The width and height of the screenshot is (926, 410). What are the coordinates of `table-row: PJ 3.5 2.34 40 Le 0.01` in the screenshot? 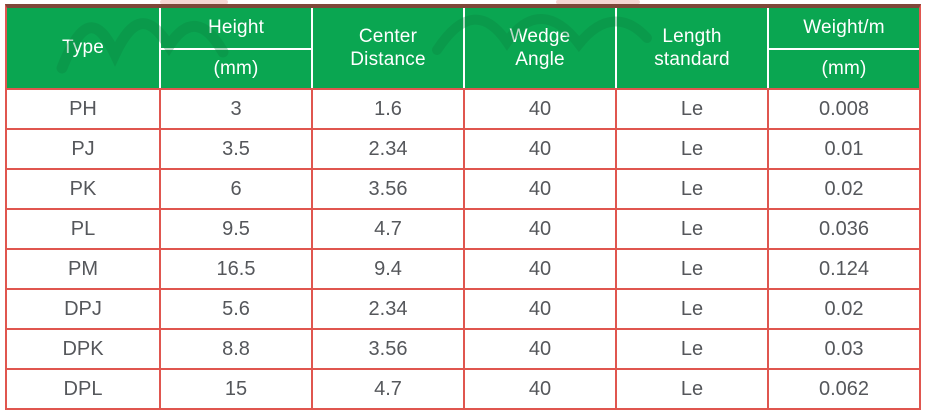 It's located at (463, 148).